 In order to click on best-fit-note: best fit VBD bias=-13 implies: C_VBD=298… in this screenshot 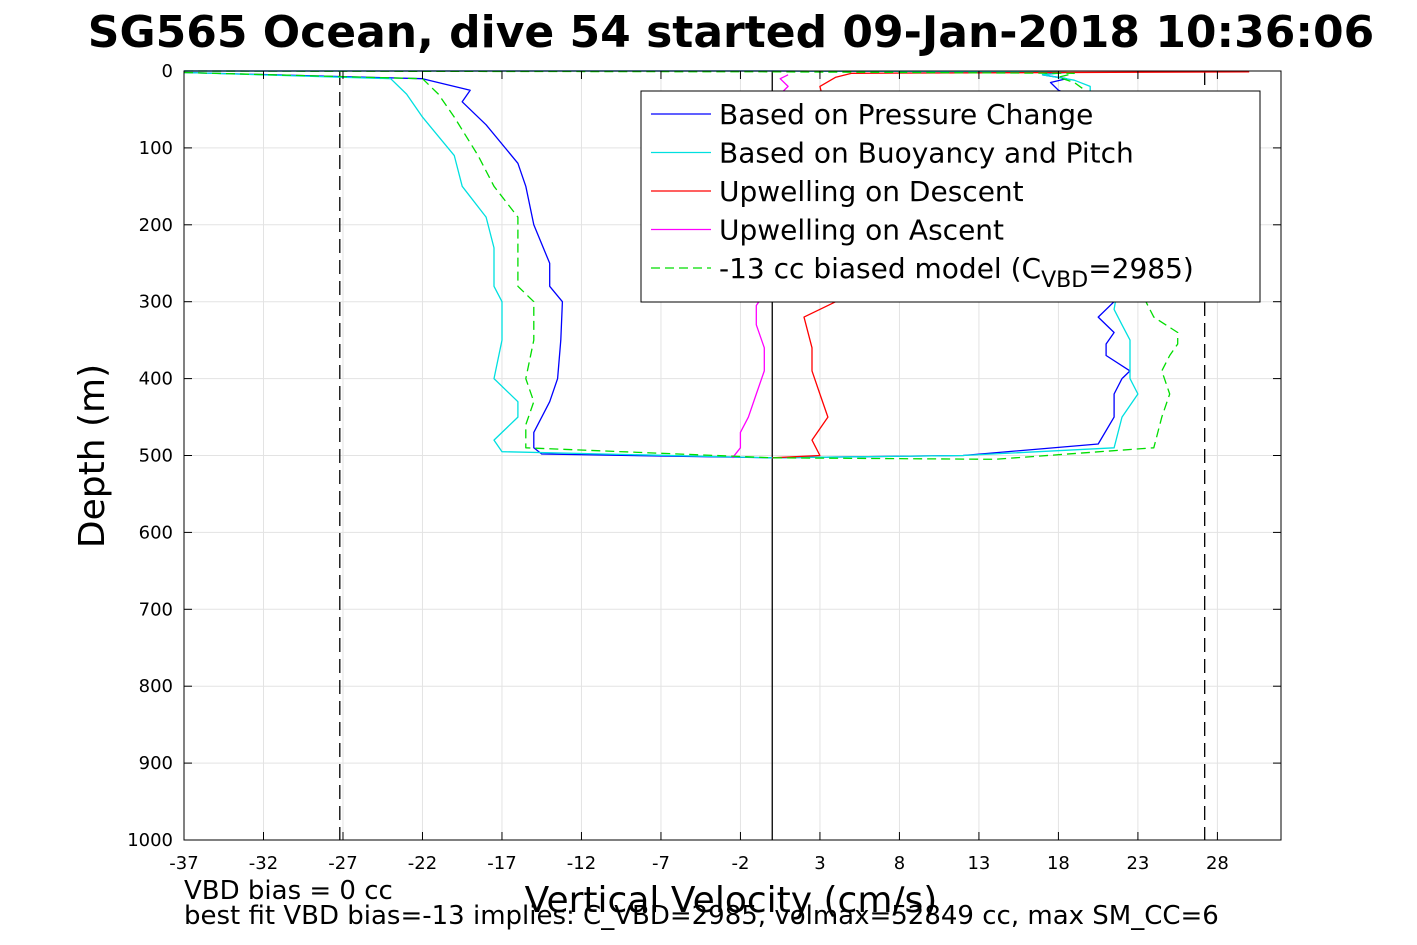, I will do `click(701, 916)`.